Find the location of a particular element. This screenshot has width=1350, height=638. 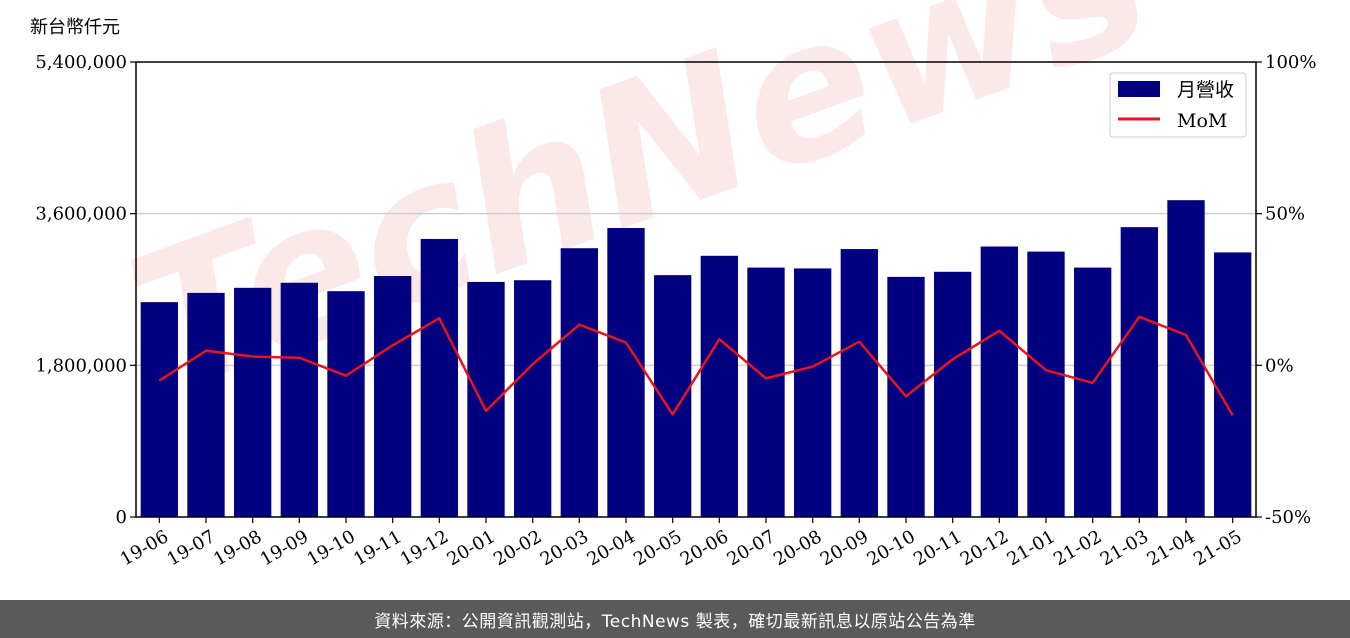

x-tick-label: 21-03 is located at coordinates (1124, 548).